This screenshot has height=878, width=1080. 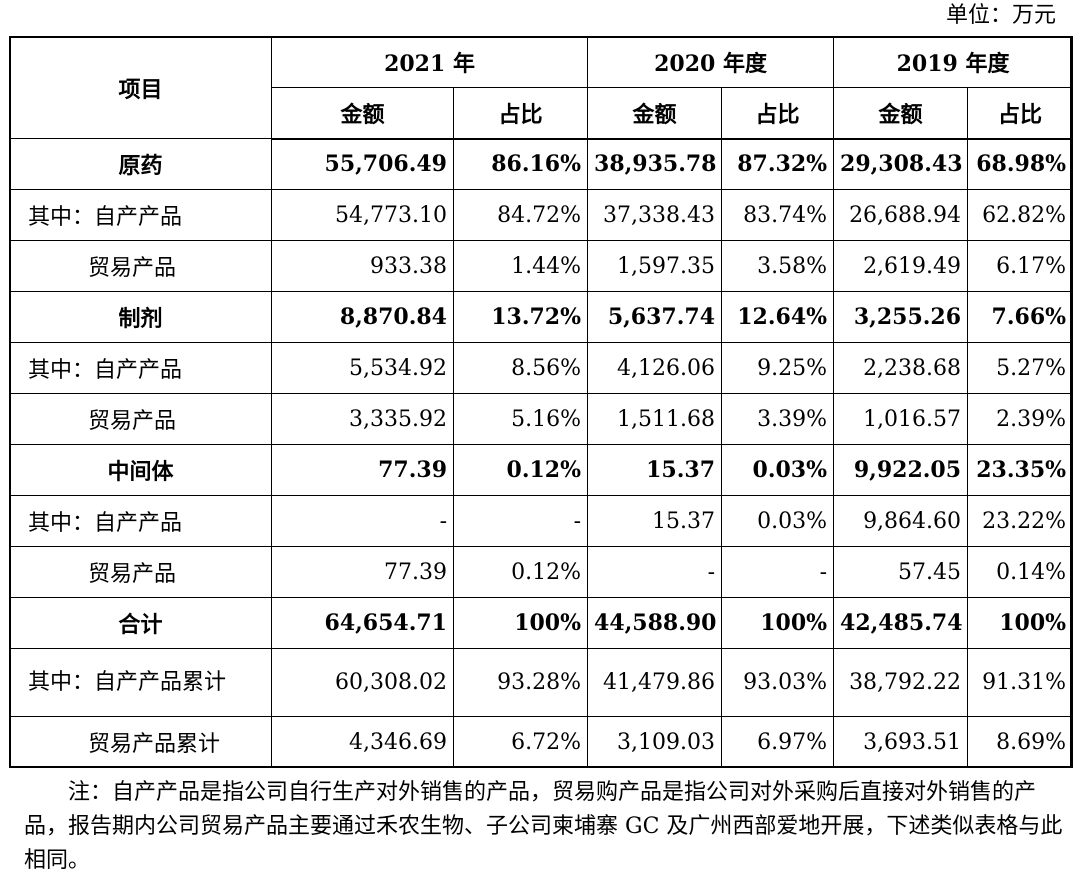 I want to click on header-item: 项目, so click(x=140, y=87).